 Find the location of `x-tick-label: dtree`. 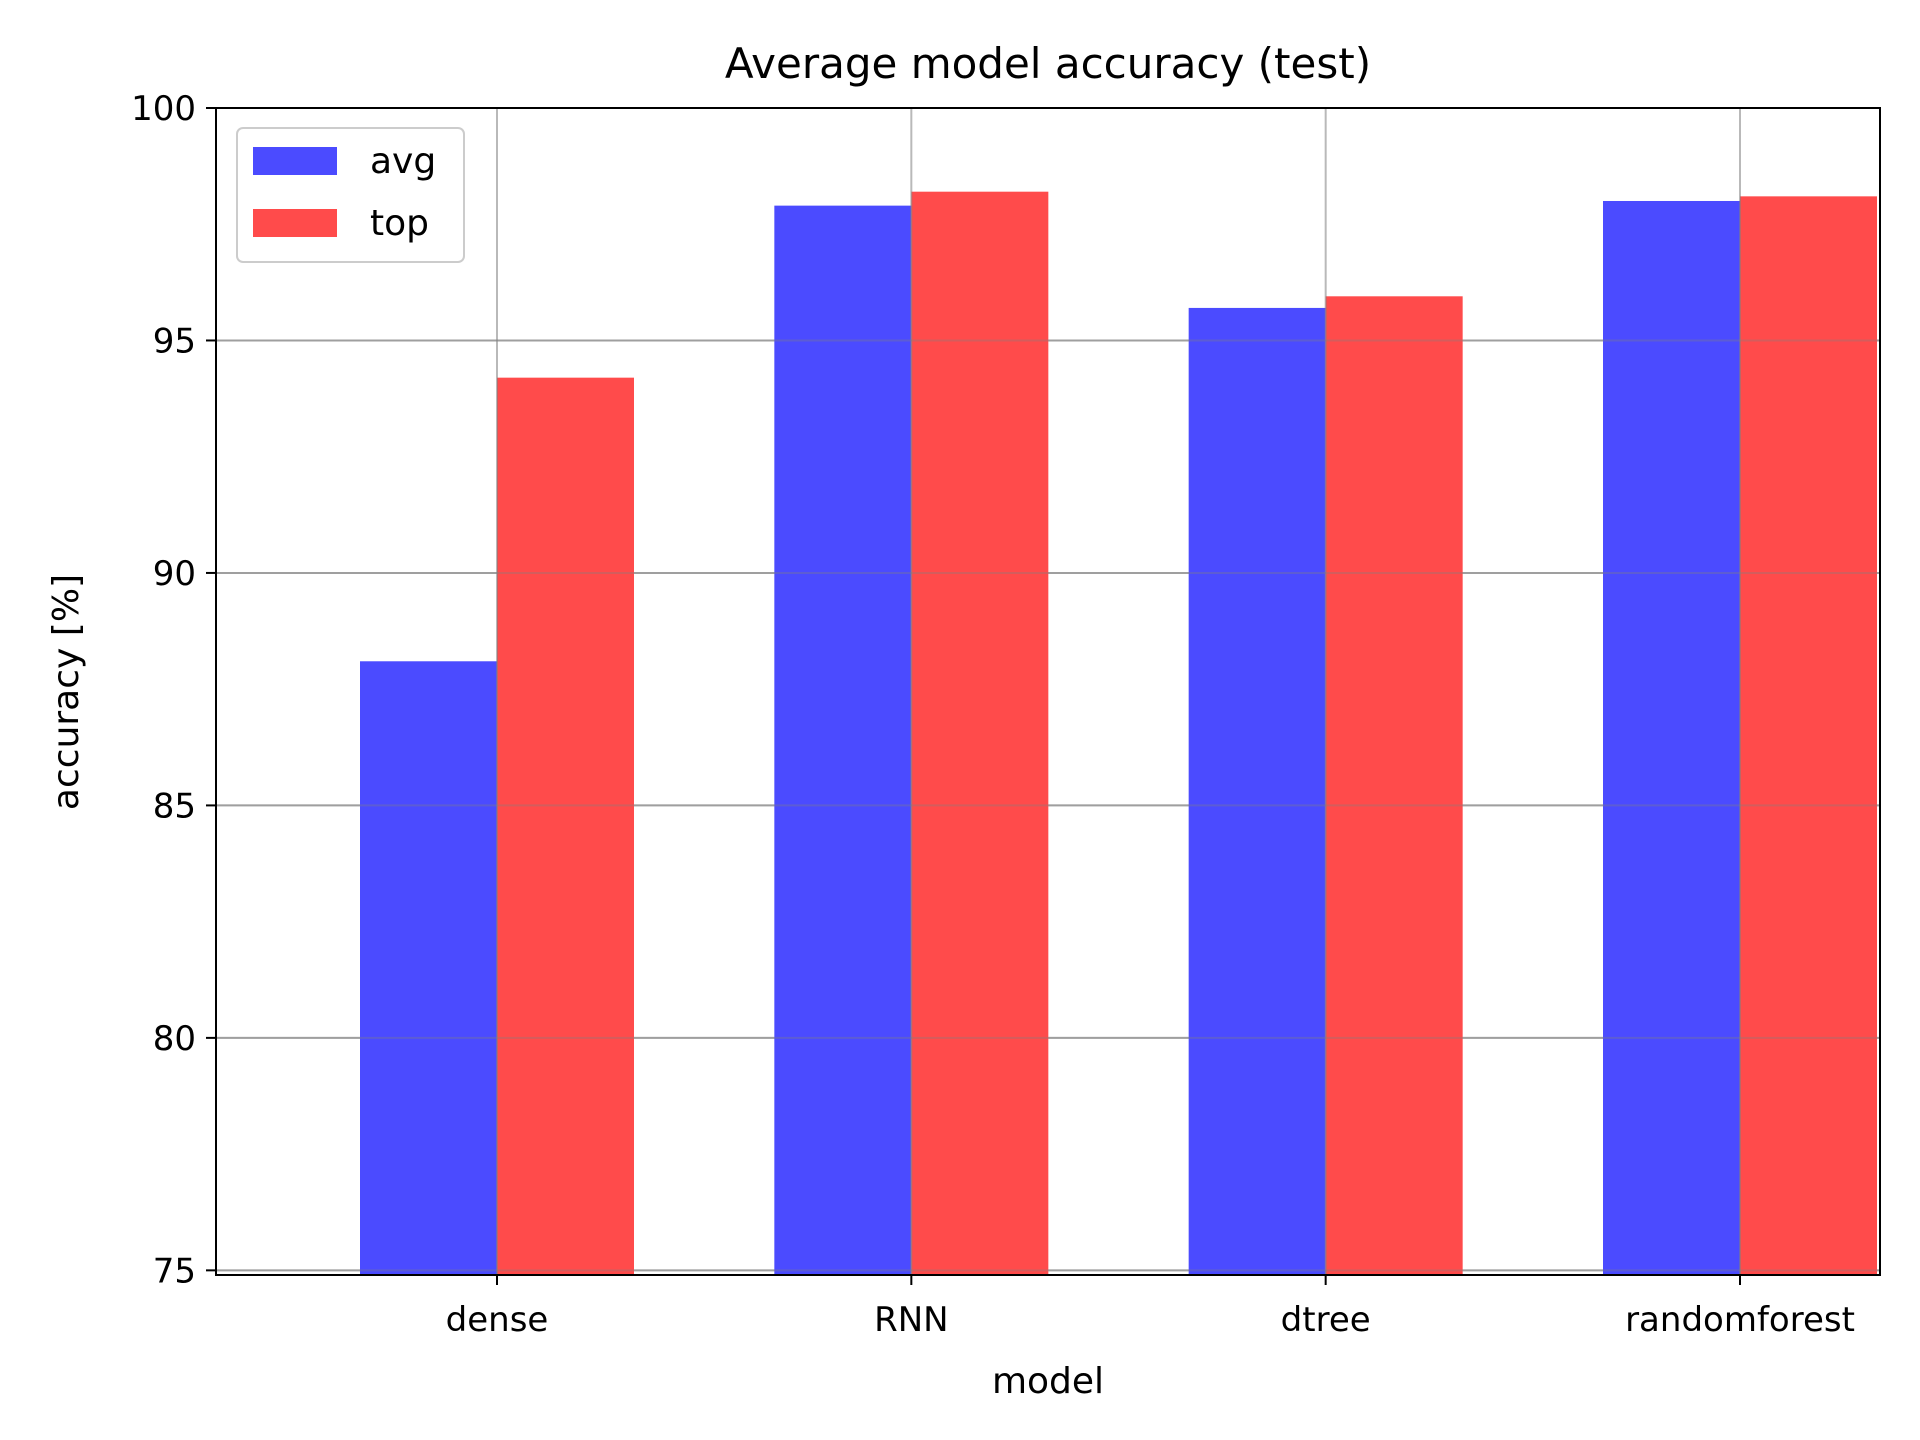

x-tick-label: dtree is located at coordinates (1326, 1320).